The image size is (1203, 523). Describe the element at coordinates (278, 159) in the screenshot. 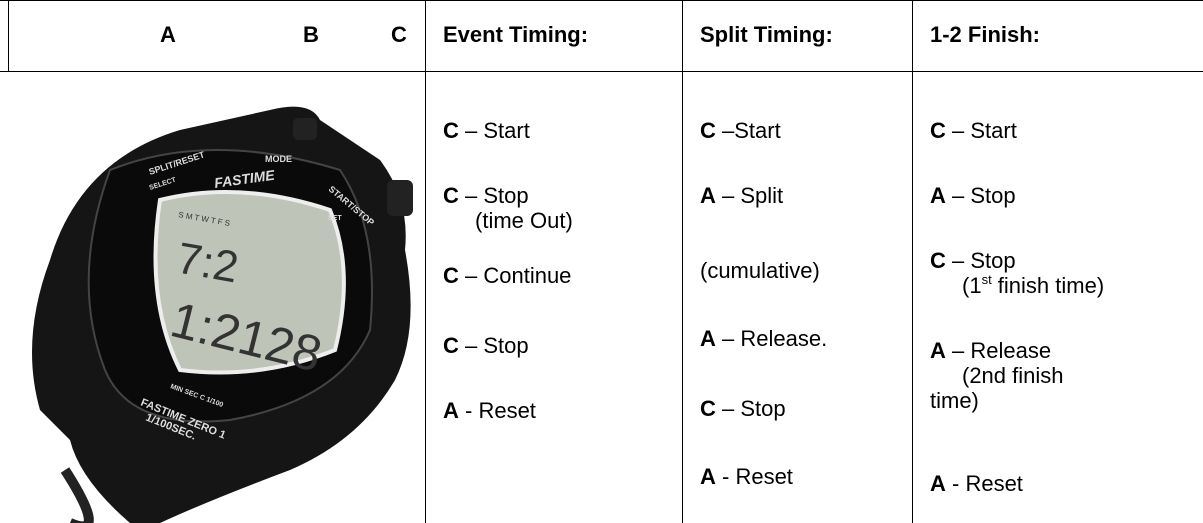

I see `watch-label: MODE` at that location.